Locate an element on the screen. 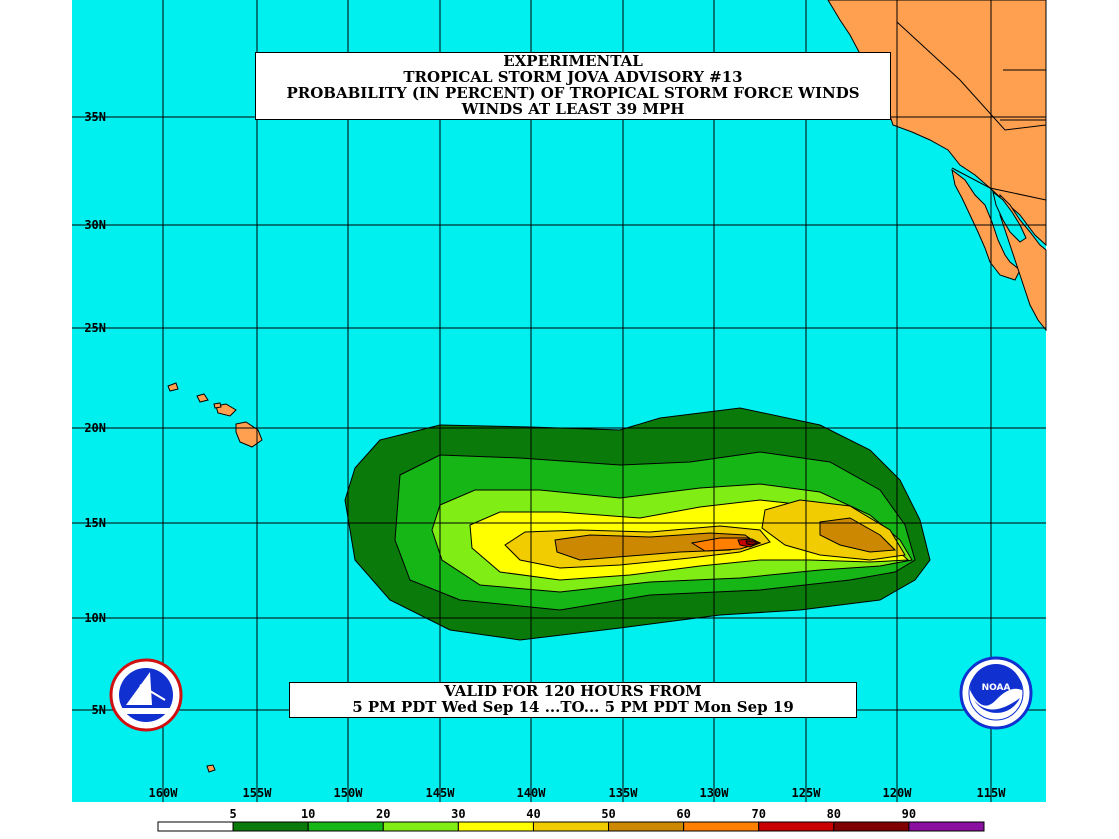 The image size is (1119, 839). legend-label: 40 is located at coordinates (533, 814).